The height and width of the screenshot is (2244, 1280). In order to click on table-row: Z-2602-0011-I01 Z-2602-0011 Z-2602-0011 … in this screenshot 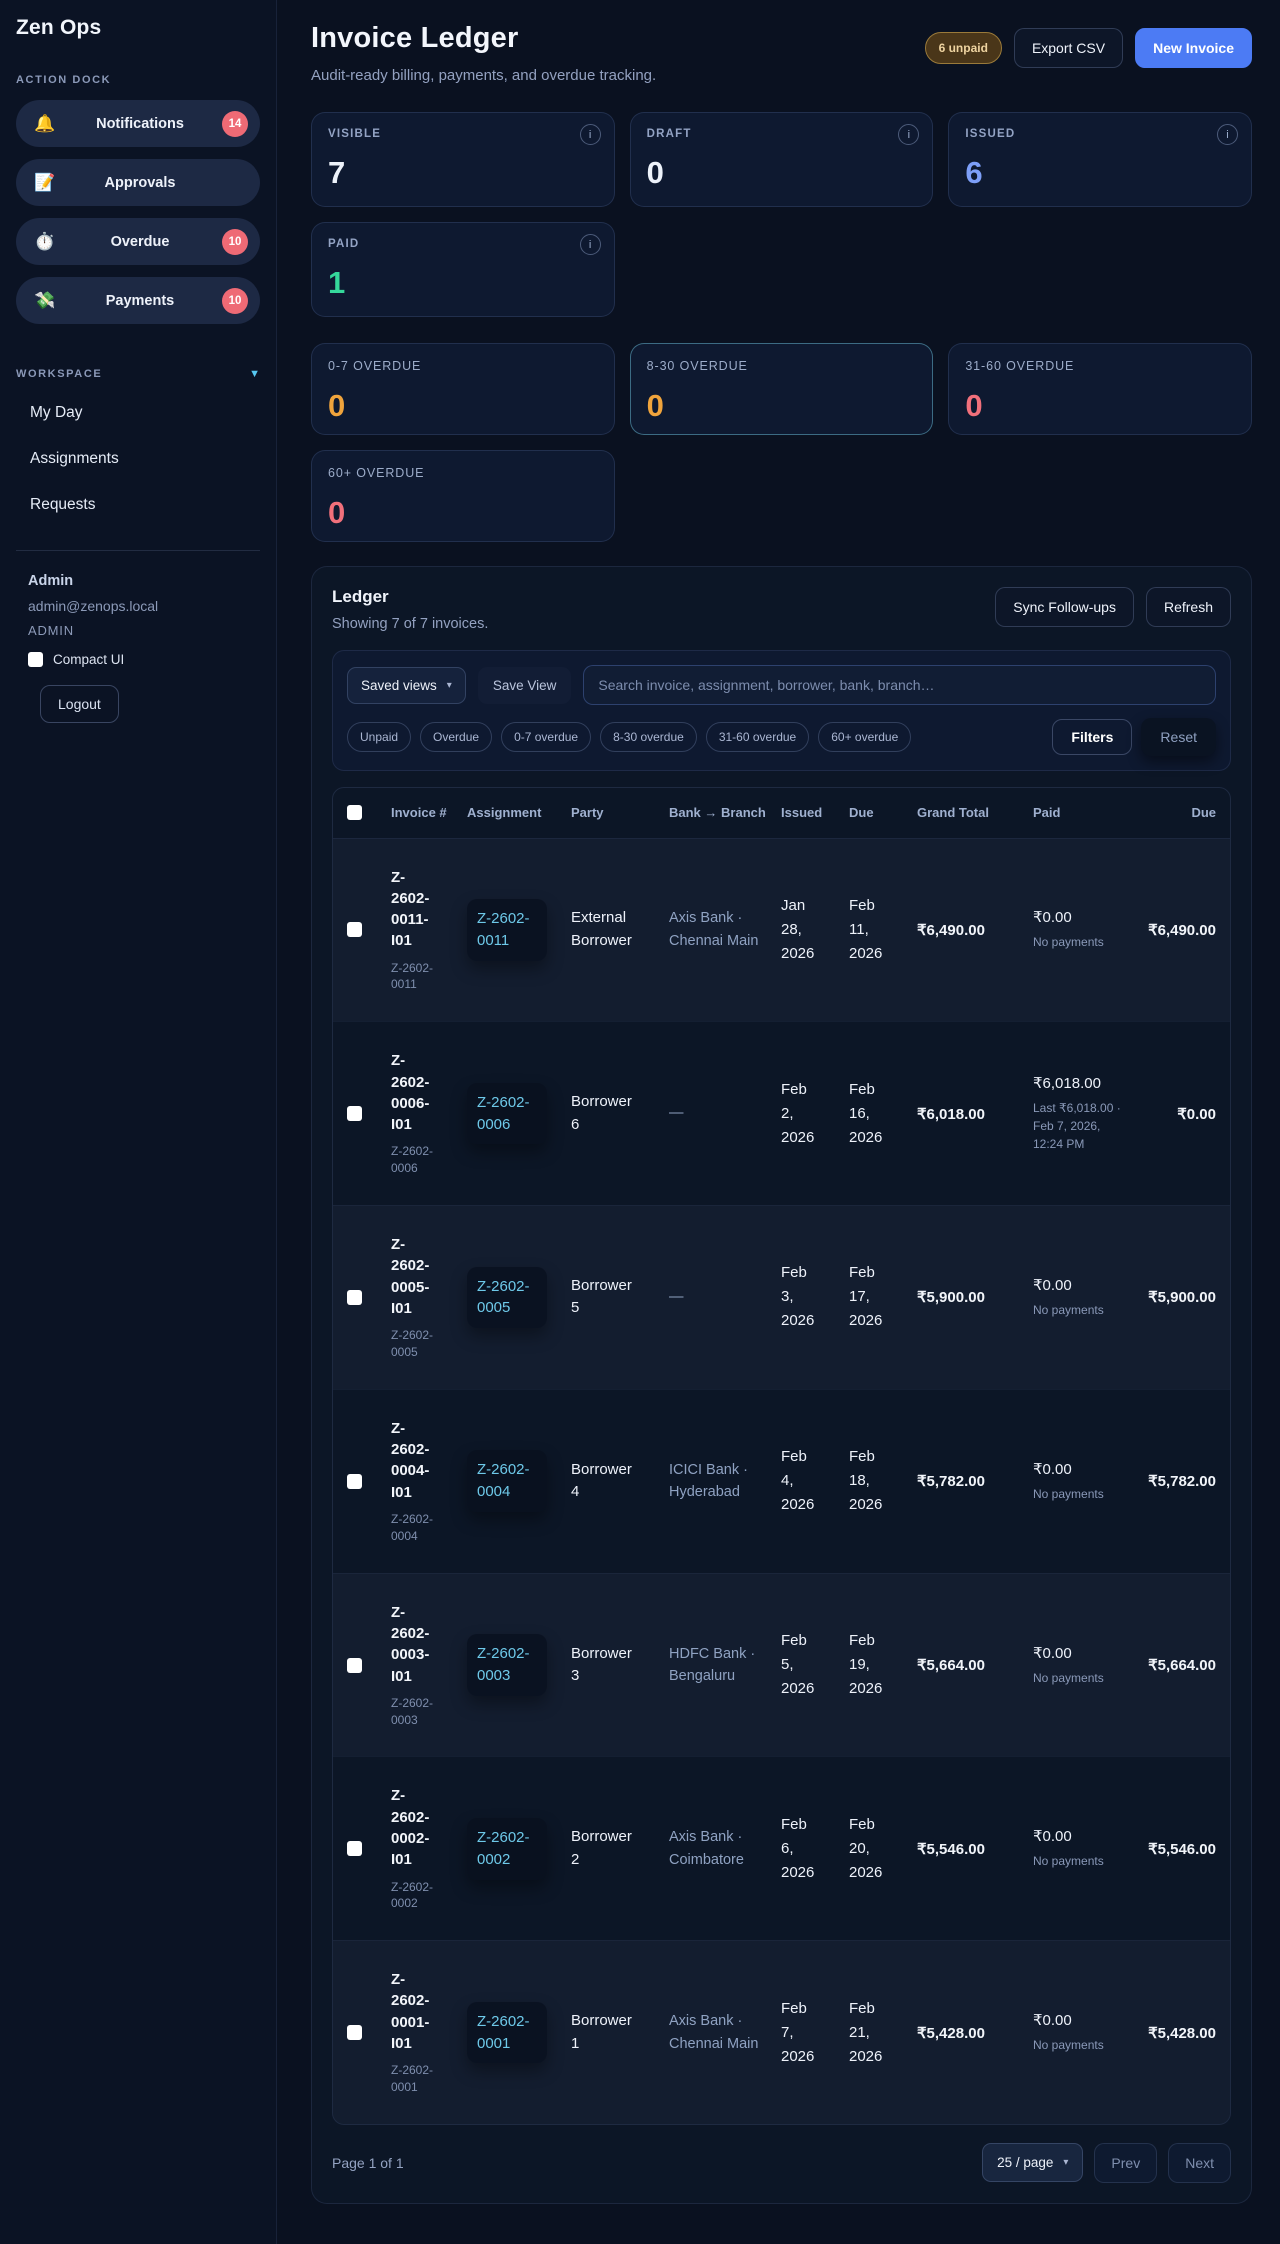, I will do `click(781, 930)`.